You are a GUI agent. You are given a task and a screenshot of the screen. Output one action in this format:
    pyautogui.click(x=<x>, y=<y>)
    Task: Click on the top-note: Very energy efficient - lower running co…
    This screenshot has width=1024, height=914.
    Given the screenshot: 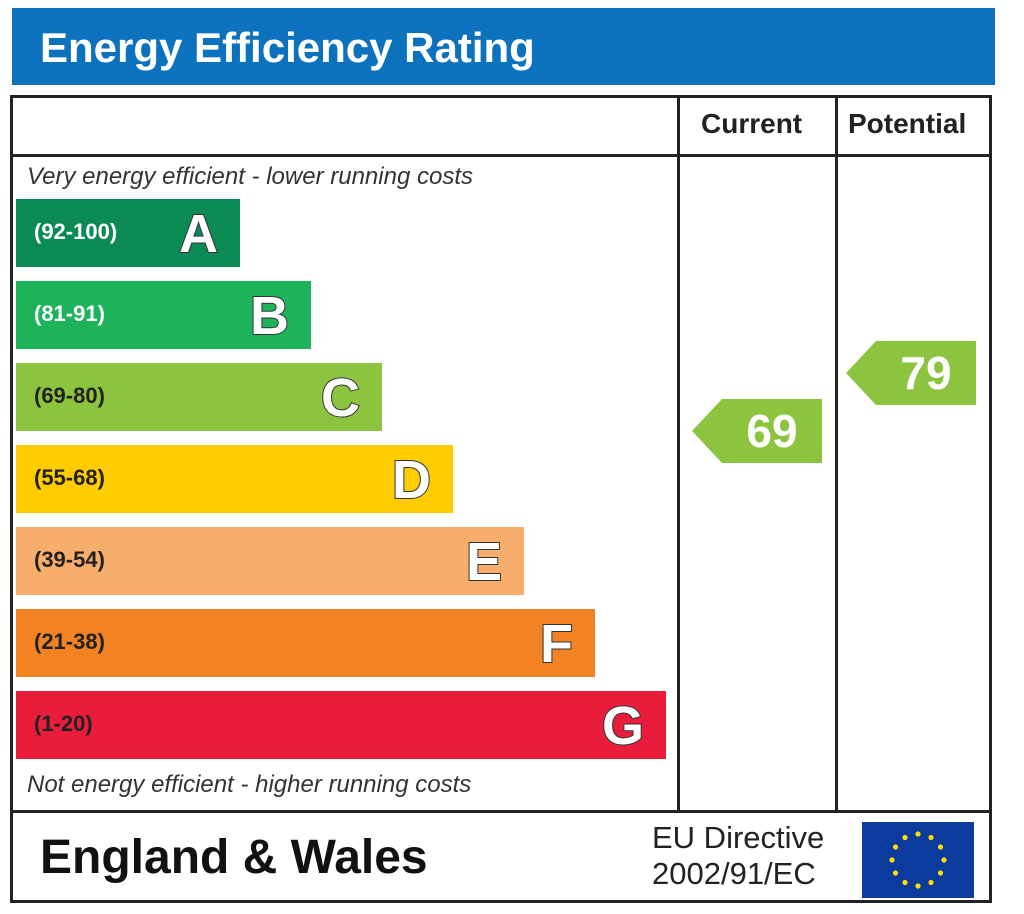 What is the action you would take?
    pyautogui.click(x=250, y=176)
    